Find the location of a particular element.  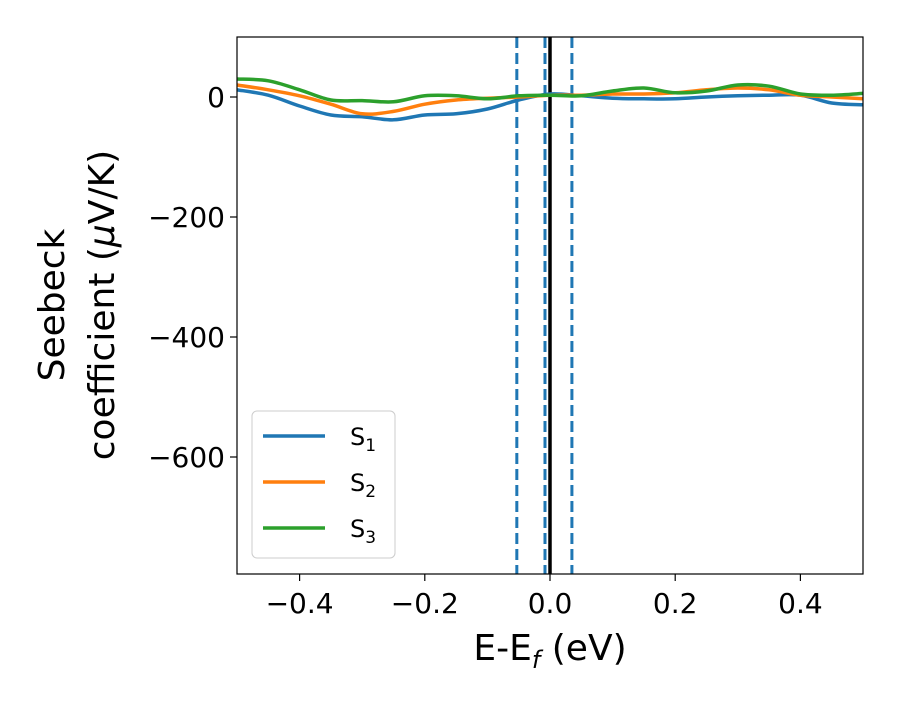

y-axis-label: Seebeck coefficient (μV/K) is located at coordinates (77, 305).